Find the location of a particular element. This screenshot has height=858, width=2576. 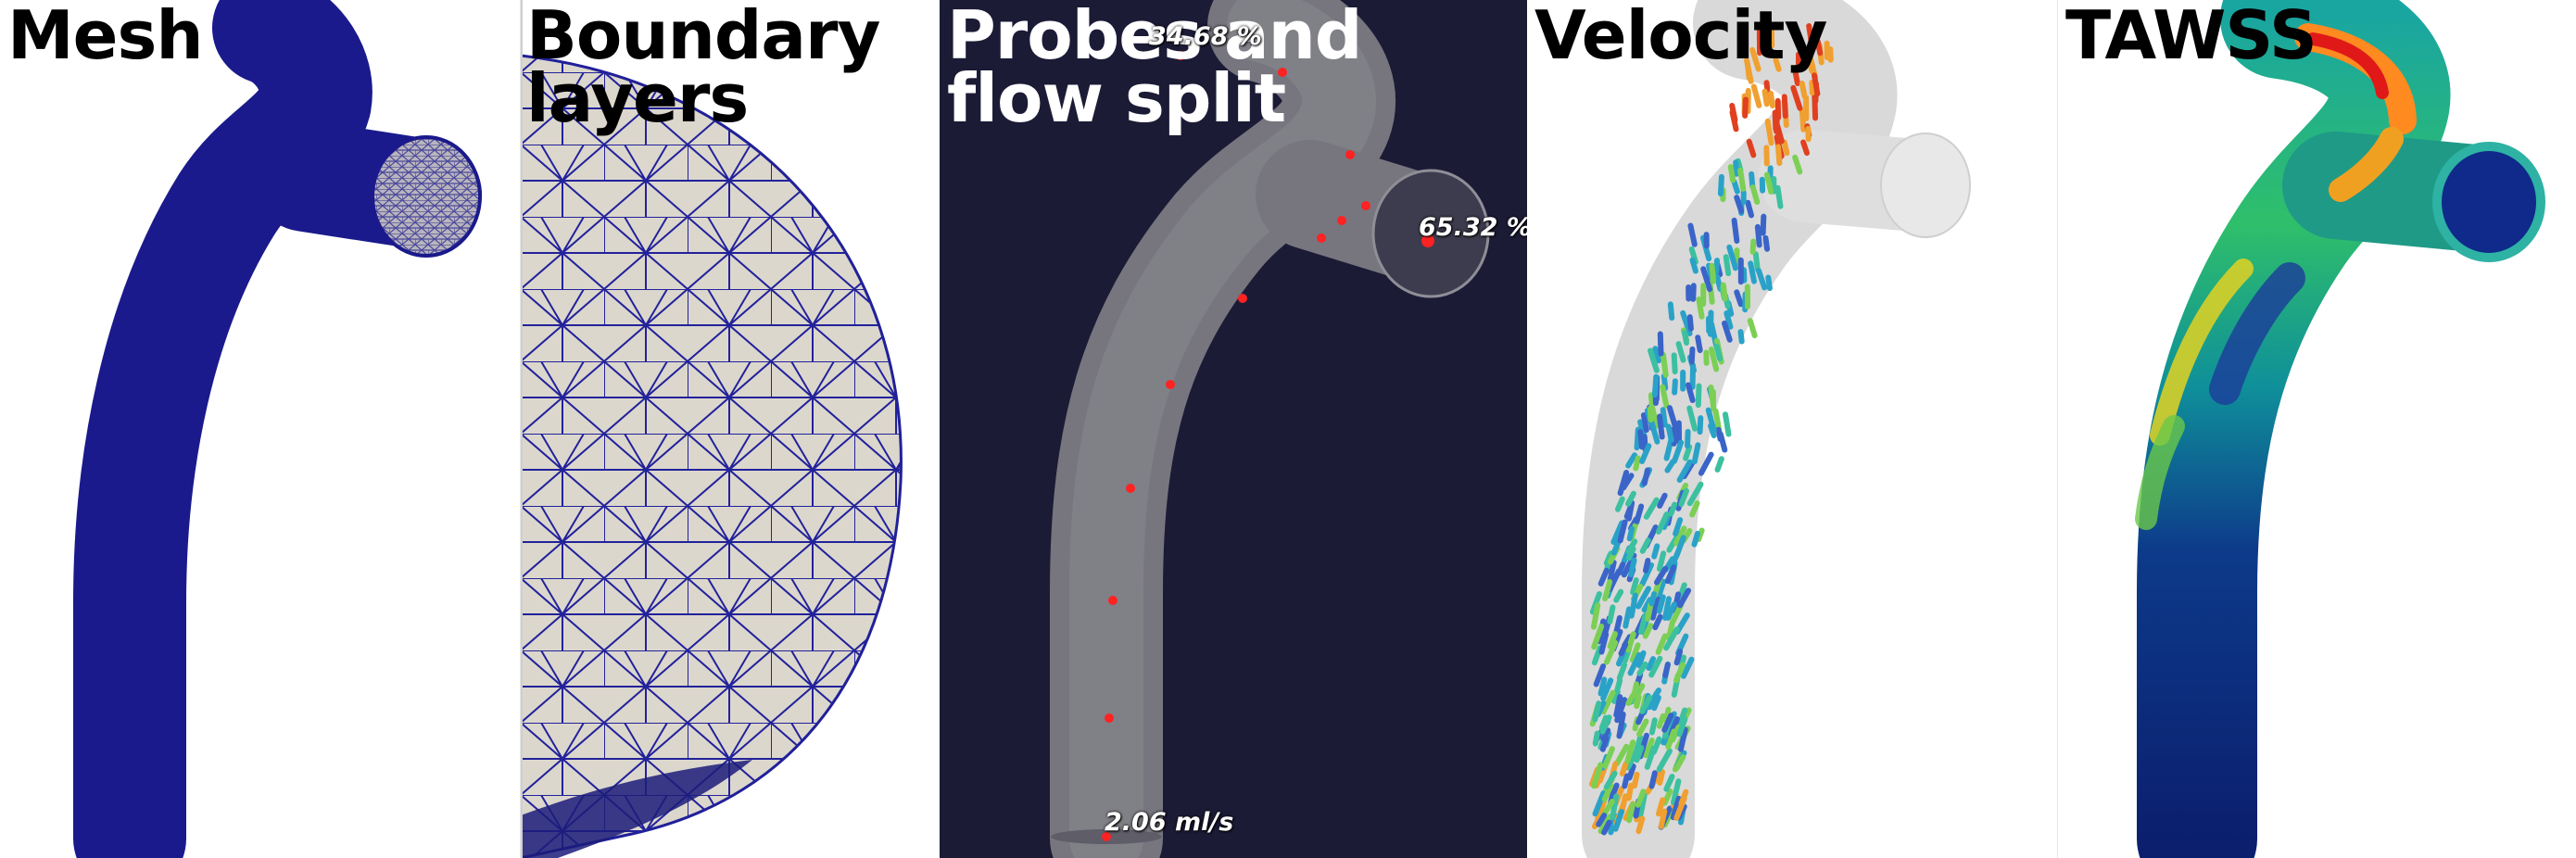

panel-title: Probes and flow split is located at coordinates (1154, 67).